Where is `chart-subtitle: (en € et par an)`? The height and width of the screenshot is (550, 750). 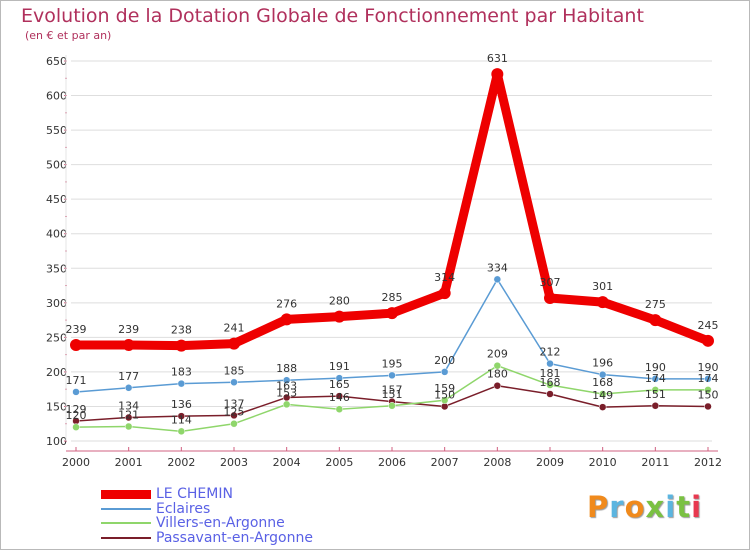 chart-subtitle: (en € et par an) is located at coordinates (68, 35).